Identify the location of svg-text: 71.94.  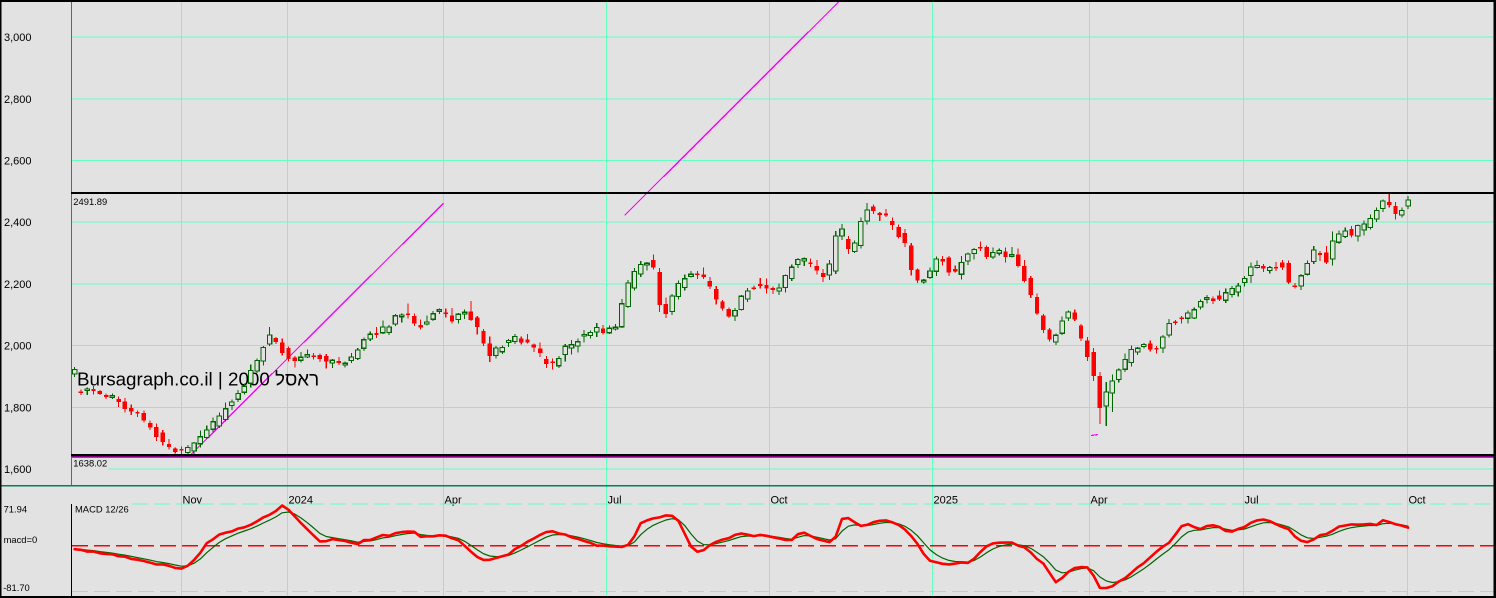
(15, 508).